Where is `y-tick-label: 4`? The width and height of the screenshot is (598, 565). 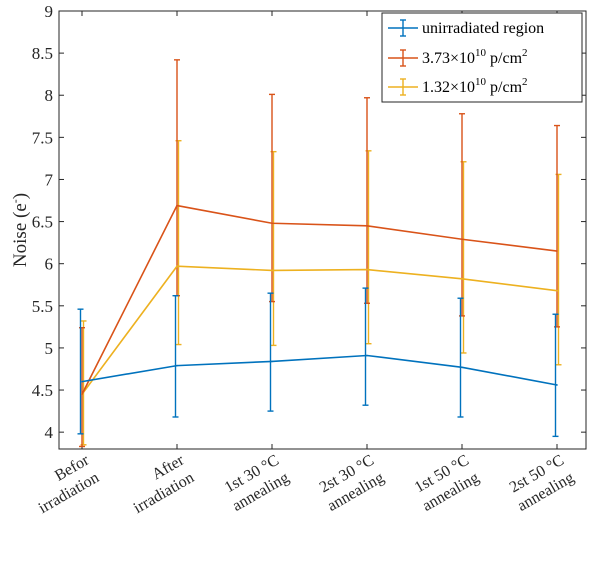 y-tick-label: 4 is located at coordinates (49, 432).